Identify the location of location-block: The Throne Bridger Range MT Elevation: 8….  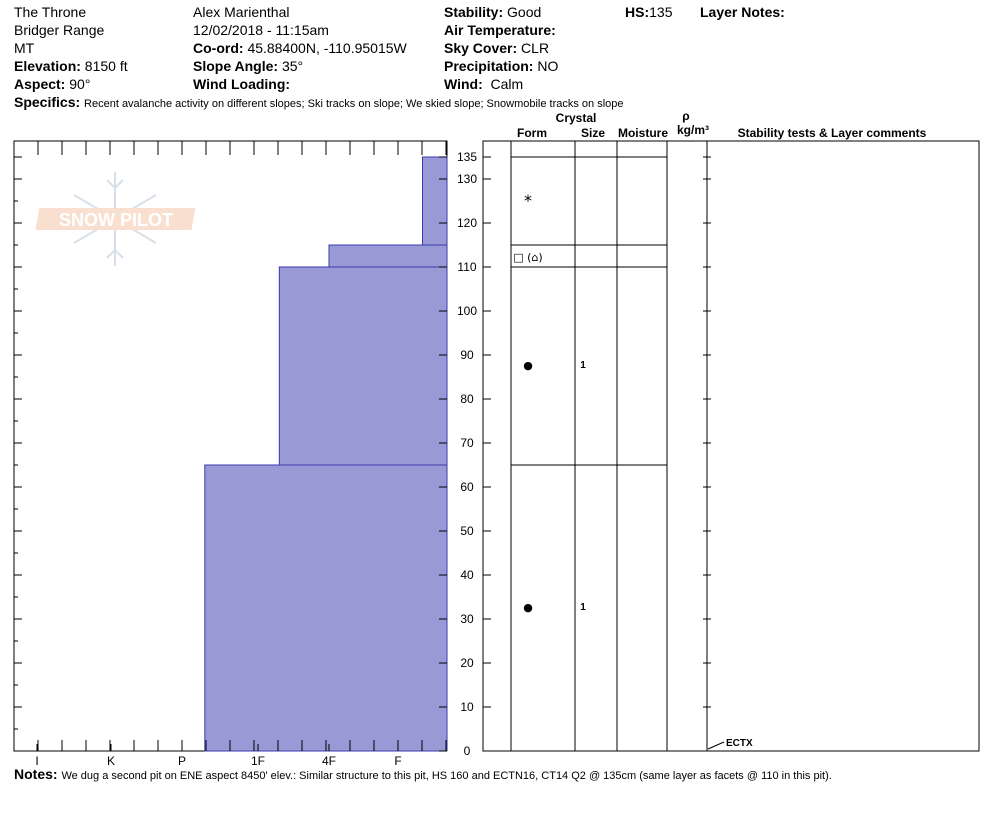
(71, 48).